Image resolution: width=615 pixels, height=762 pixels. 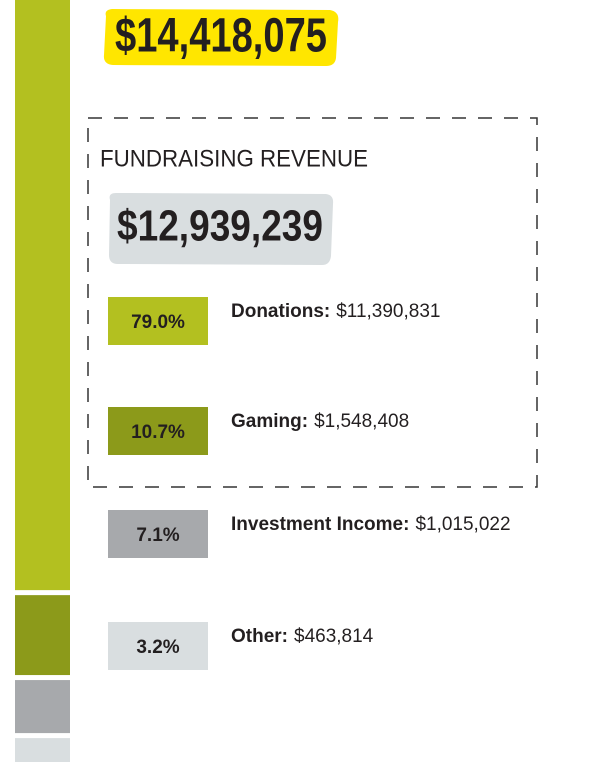 What do you see at coordinates (462, 524) in the screenshot?
I see `category-amount: $1,015,022` at bounding box center [462, 524].